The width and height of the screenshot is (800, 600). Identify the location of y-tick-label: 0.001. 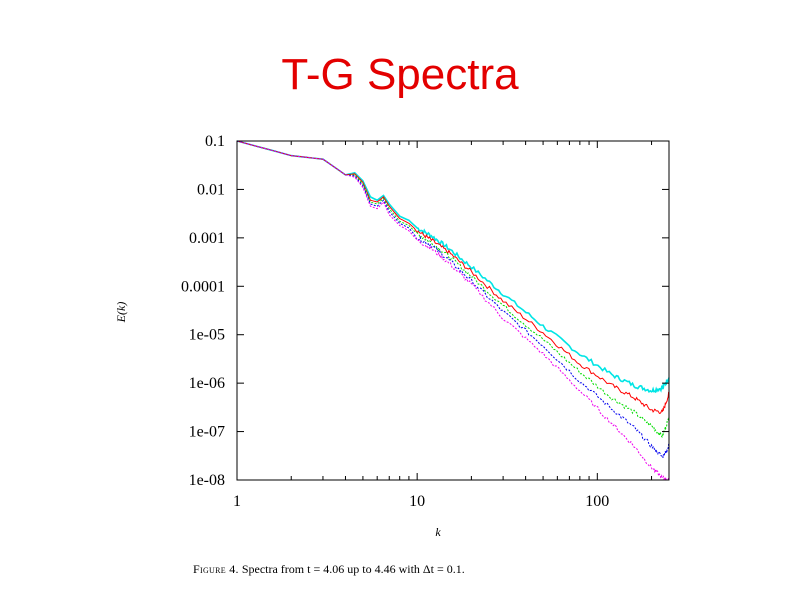
(207, 238).